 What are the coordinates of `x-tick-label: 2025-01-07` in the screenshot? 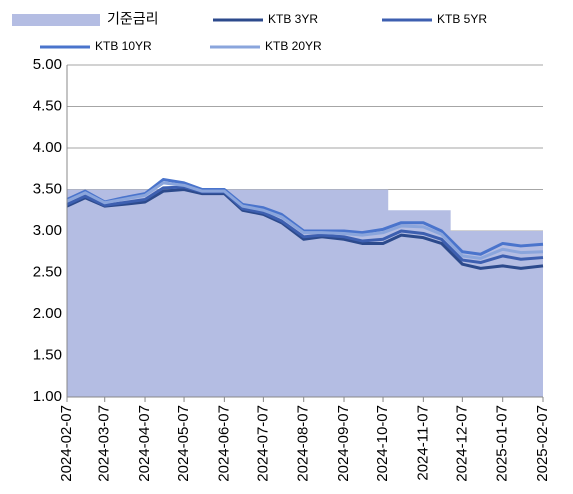 It's located at (502, 443).